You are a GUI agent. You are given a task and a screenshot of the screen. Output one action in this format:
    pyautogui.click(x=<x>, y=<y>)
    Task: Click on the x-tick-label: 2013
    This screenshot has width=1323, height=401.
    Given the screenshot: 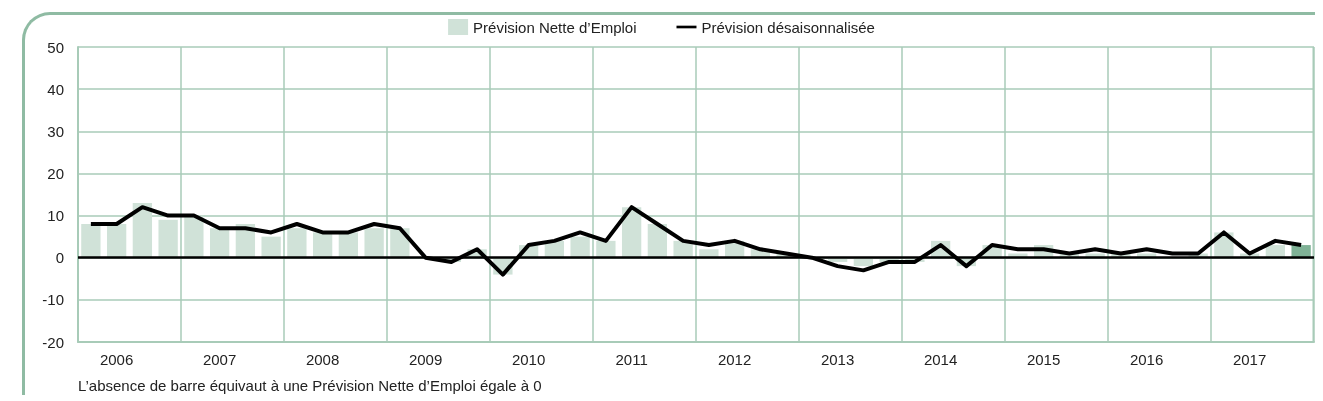 What is the action you would take?
    pyautogui.click(x=837, y=359)
    